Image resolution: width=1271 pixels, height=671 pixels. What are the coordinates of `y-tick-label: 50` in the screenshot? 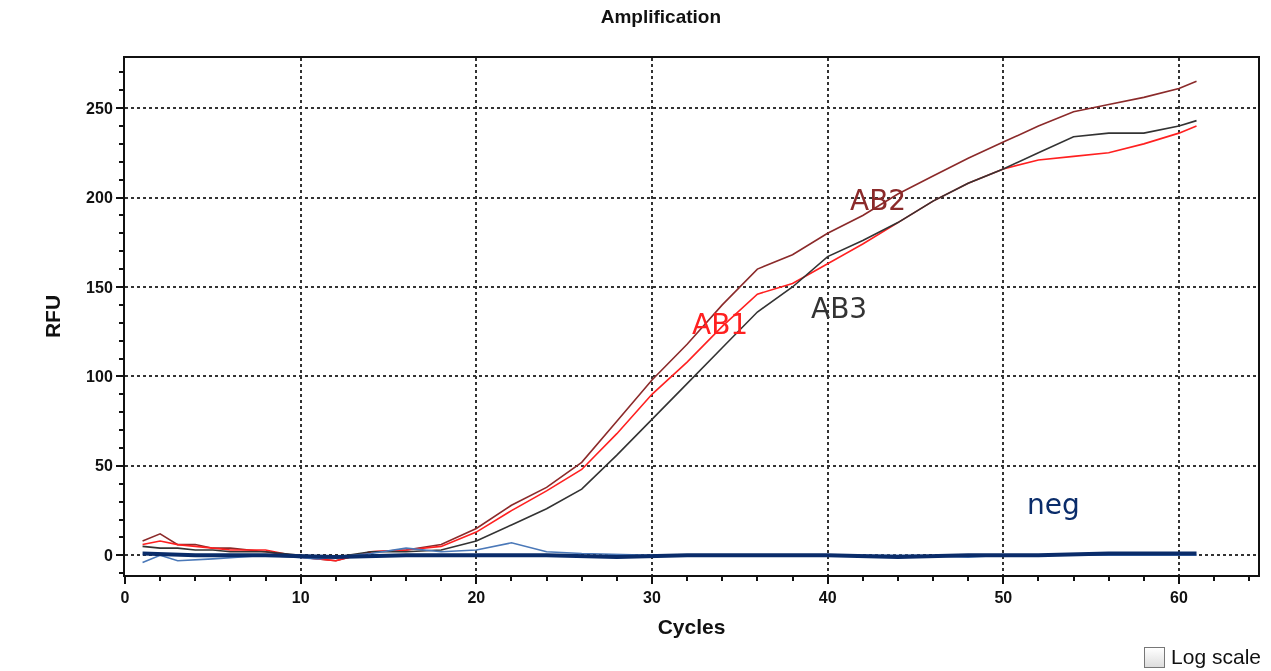 It's located at (104, 466).